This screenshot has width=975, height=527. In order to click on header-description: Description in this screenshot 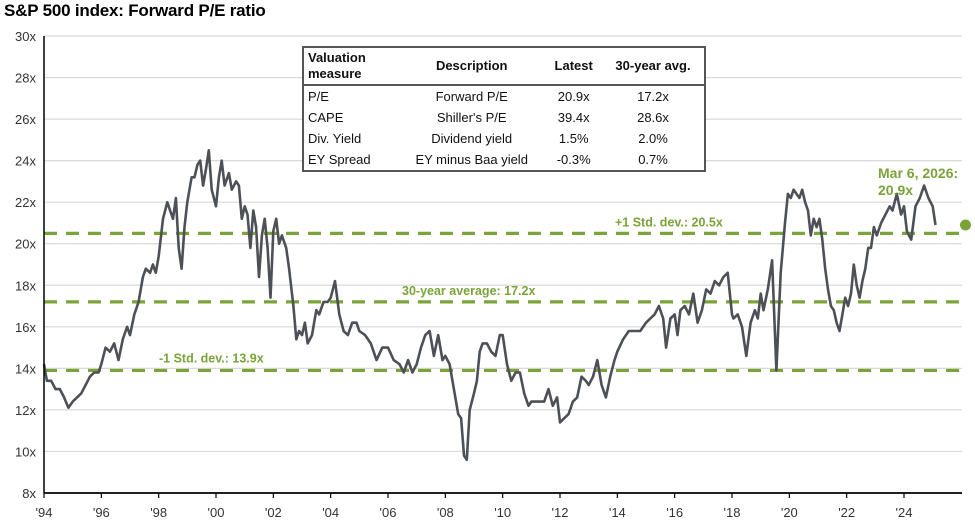, I will do `click(472, 66)`.